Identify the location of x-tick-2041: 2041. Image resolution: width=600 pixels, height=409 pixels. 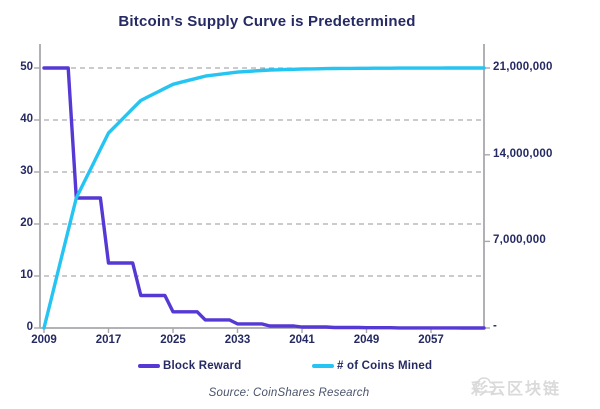
(302, 340).